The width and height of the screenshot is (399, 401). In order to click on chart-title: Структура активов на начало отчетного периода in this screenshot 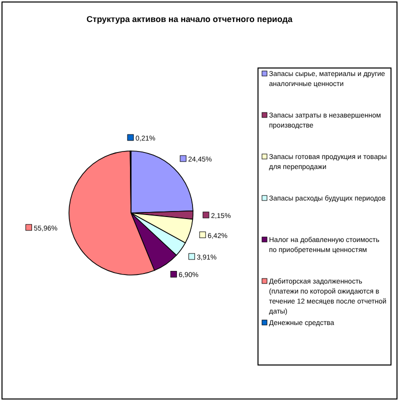, I will do `click(189, 19)`.